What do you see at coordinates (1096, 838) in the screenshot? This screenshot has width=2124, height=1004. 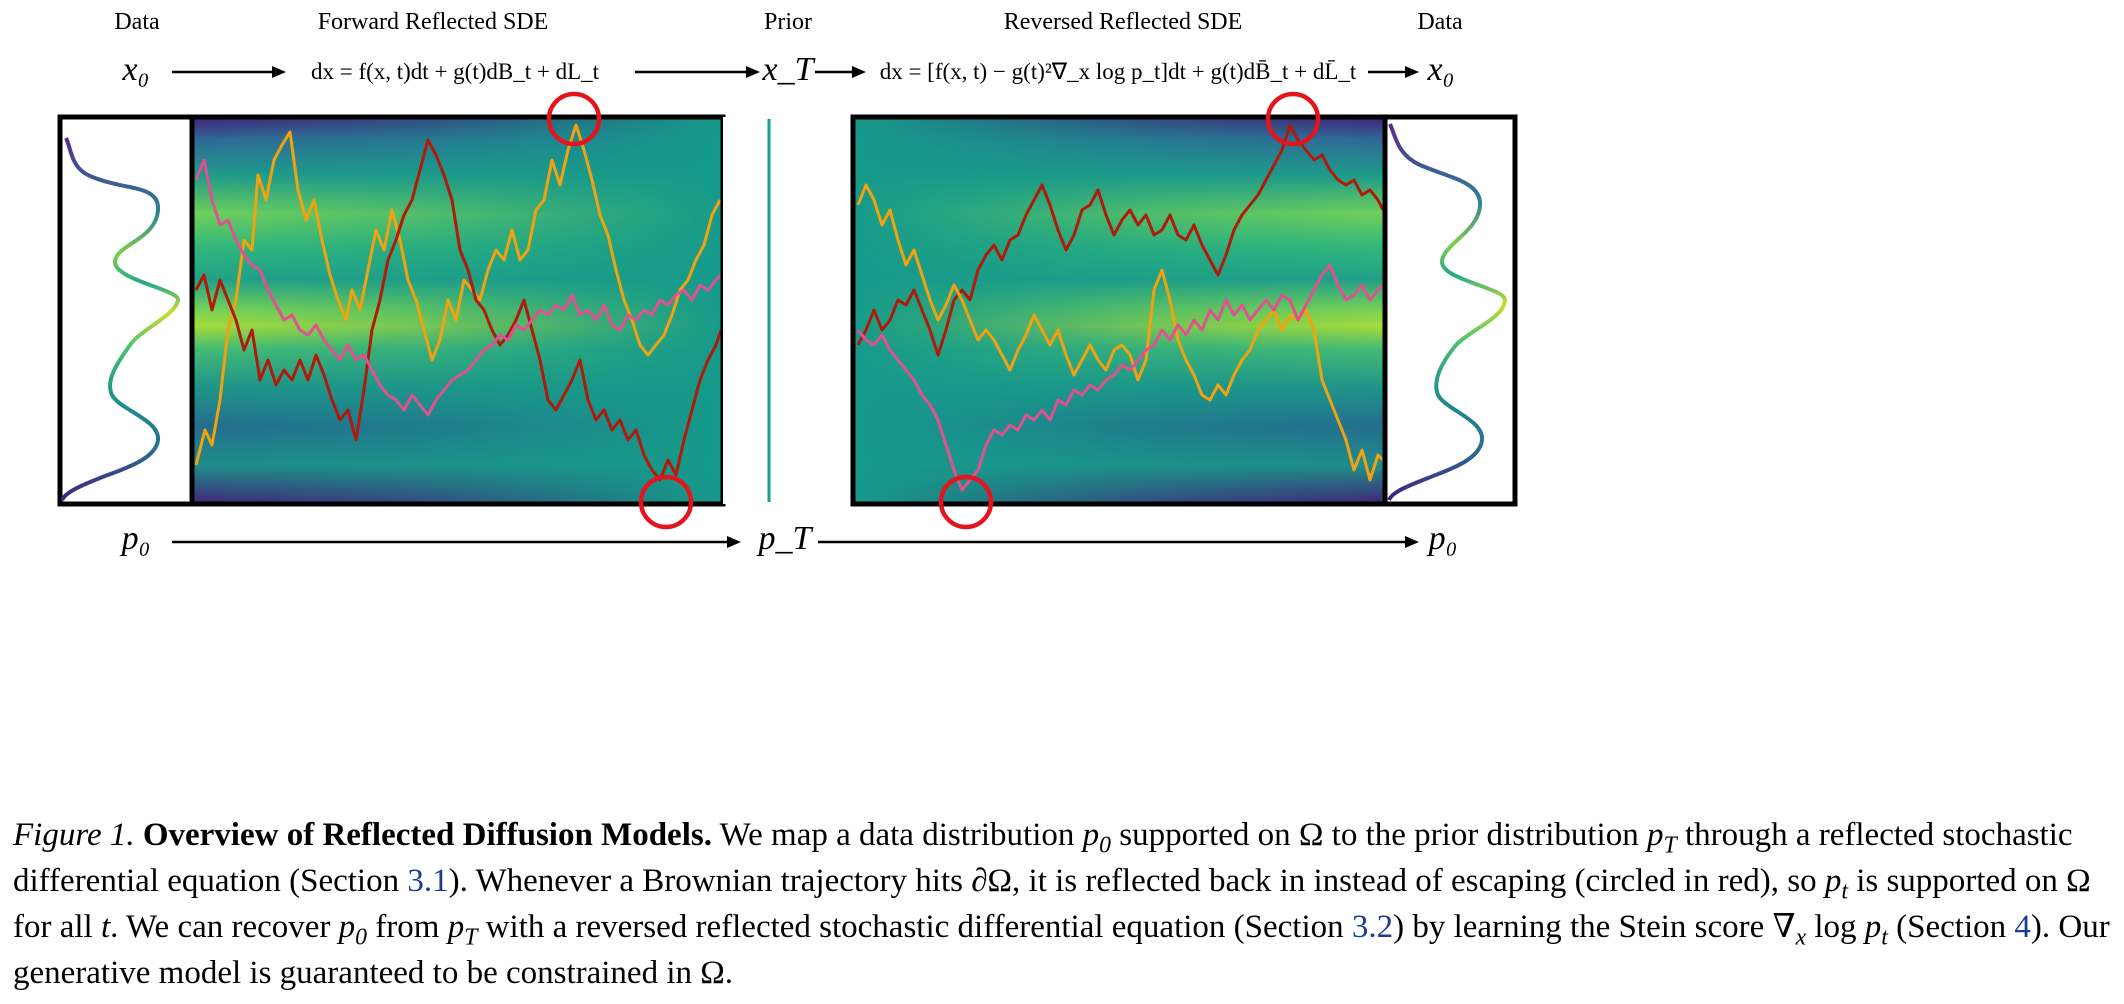 I see `math-p0: p0` at bounding box center [1096, 838].